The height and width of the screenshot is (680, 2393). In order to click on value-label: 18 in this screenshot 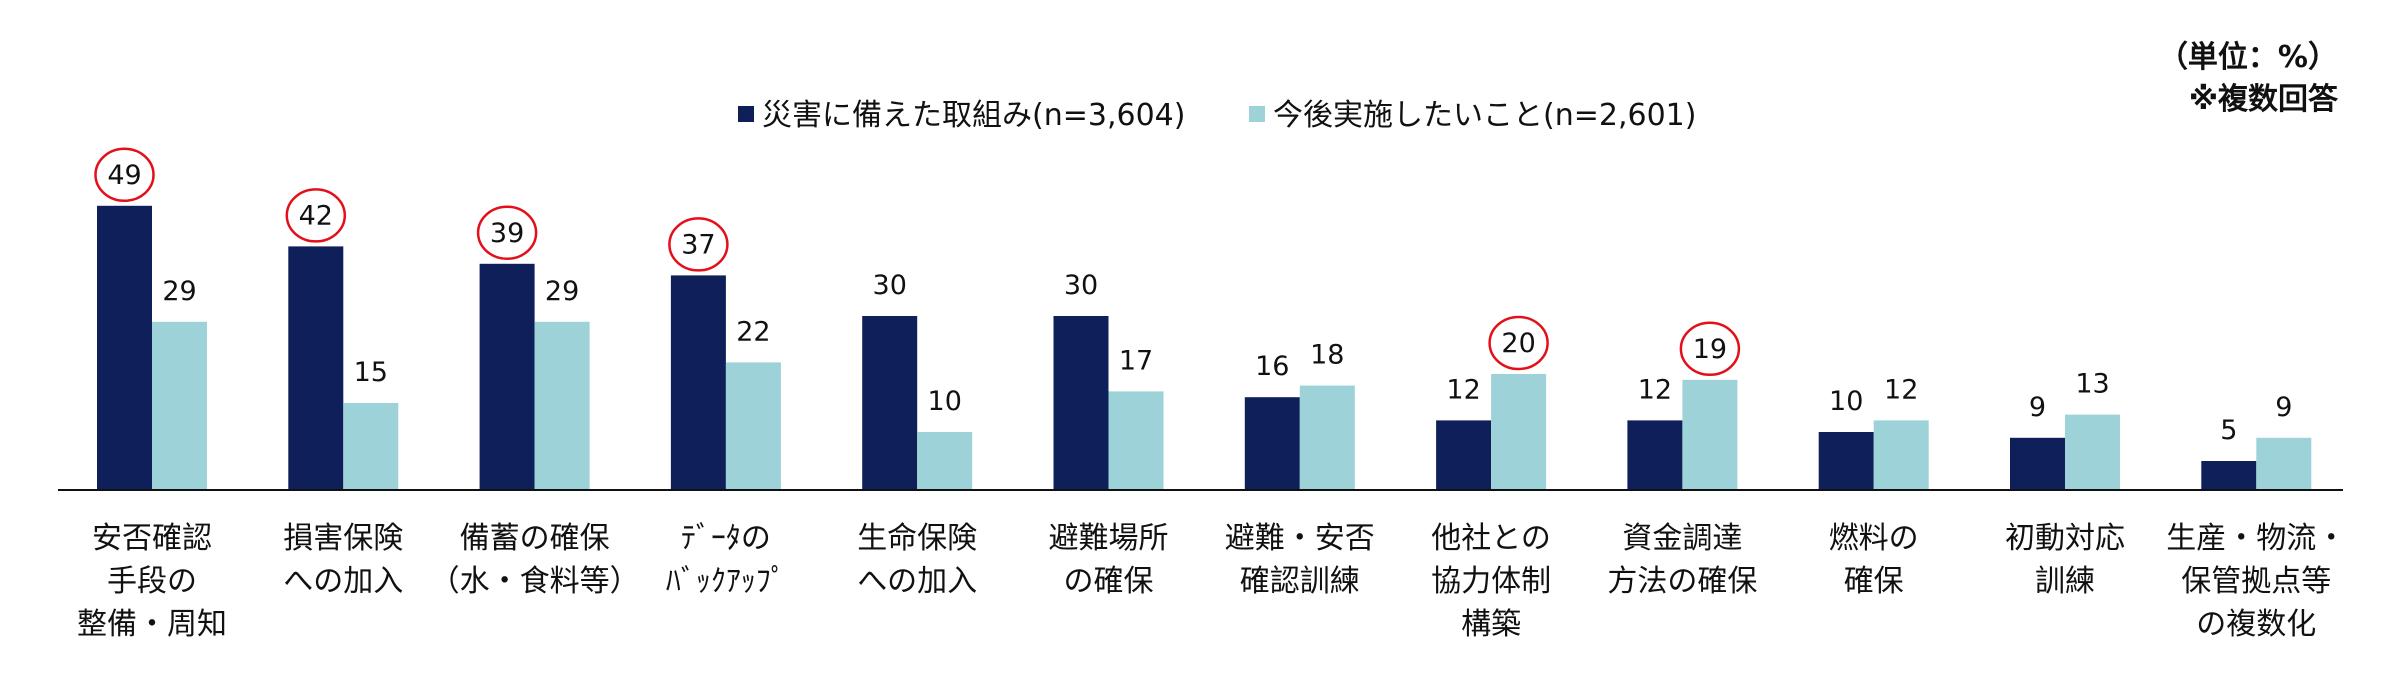, I will do `click(1327, 355)`.